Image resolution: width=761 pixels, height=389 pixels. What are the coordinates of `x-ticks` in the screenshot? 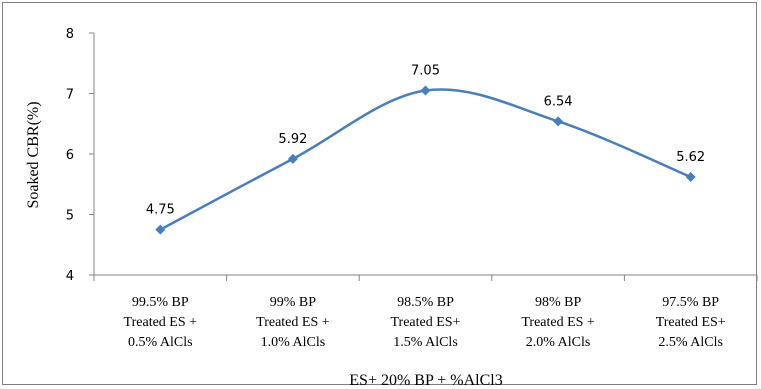 It's located at (425, 278).